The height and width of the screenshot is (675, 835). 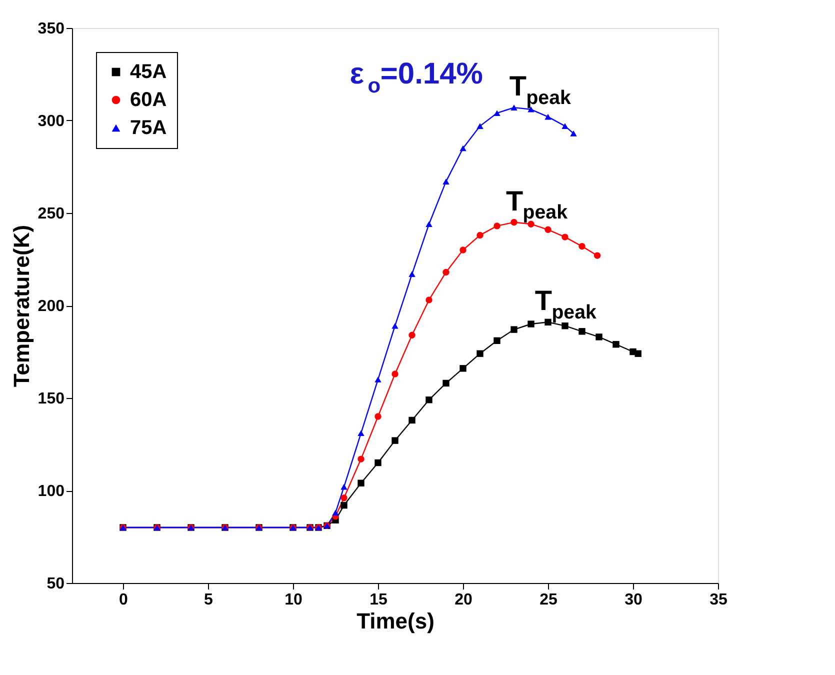 I want to click on x-axis-title: Time(s), so click(x=395, y=621).